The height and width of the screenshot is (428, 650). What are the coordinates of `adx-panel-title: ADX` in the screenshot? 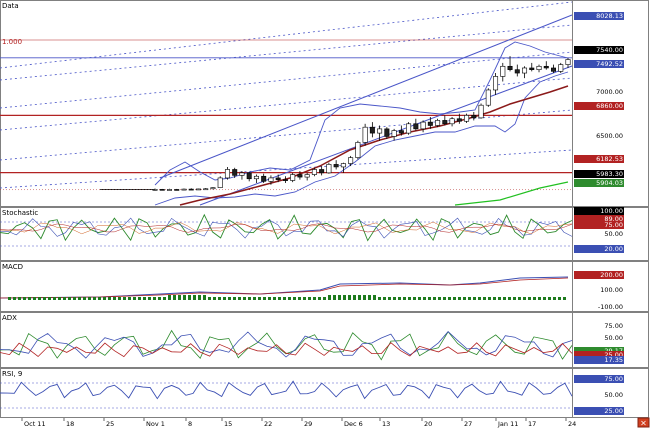 It's located at (9, 318).